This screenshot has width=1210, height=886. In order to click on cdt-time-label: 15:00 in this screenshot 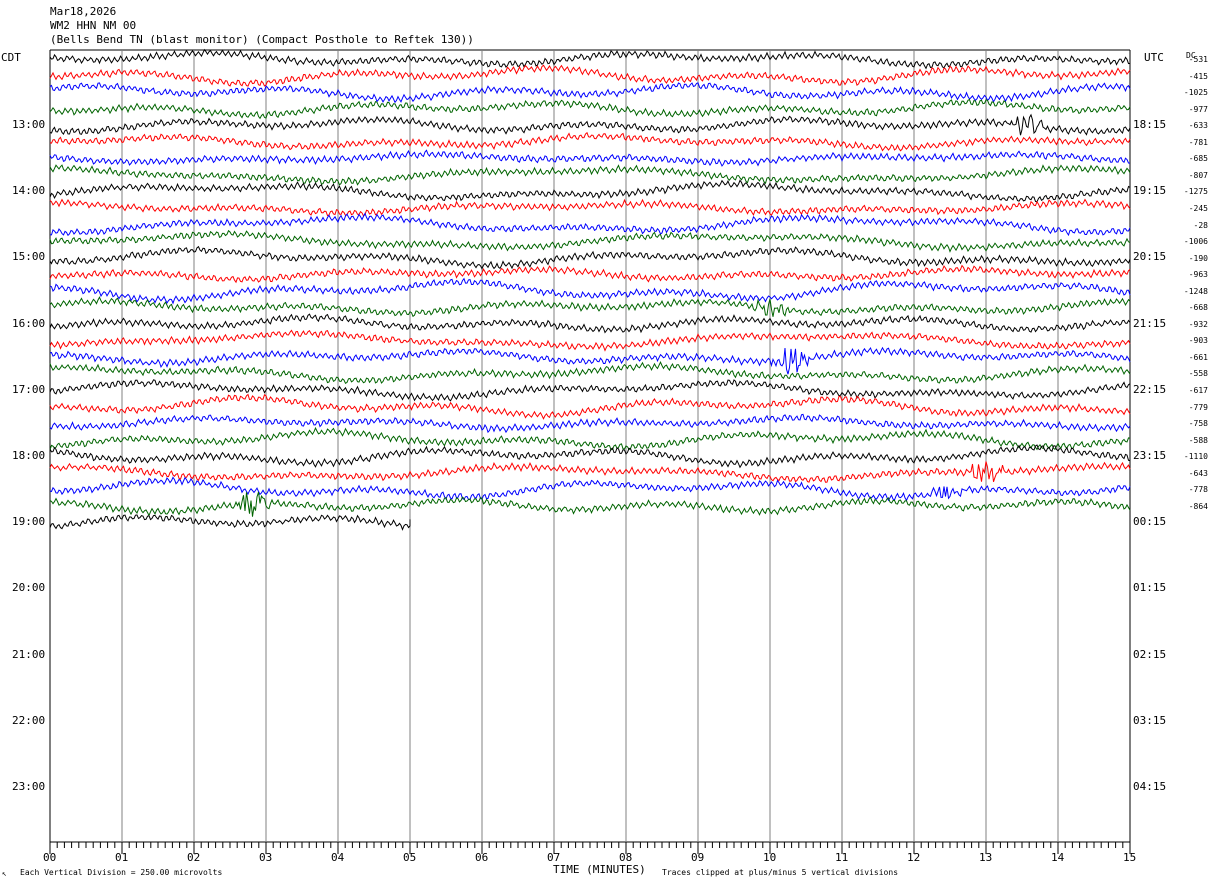, I will do `click(29, 257)`.